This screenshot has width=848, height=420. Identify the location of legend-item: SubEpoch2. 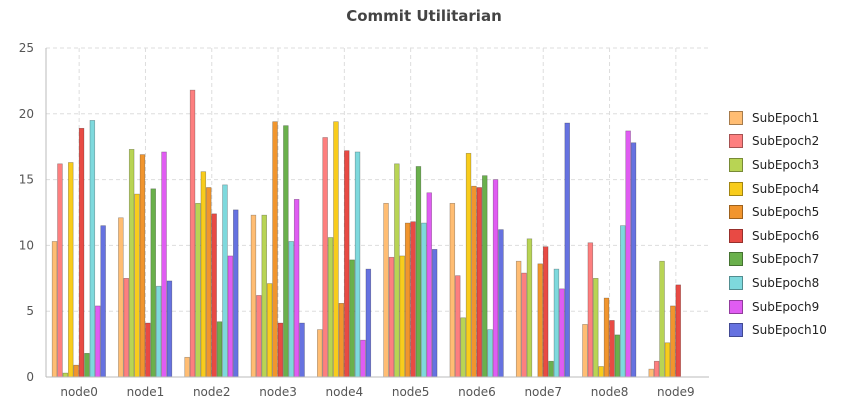
(778, 142).